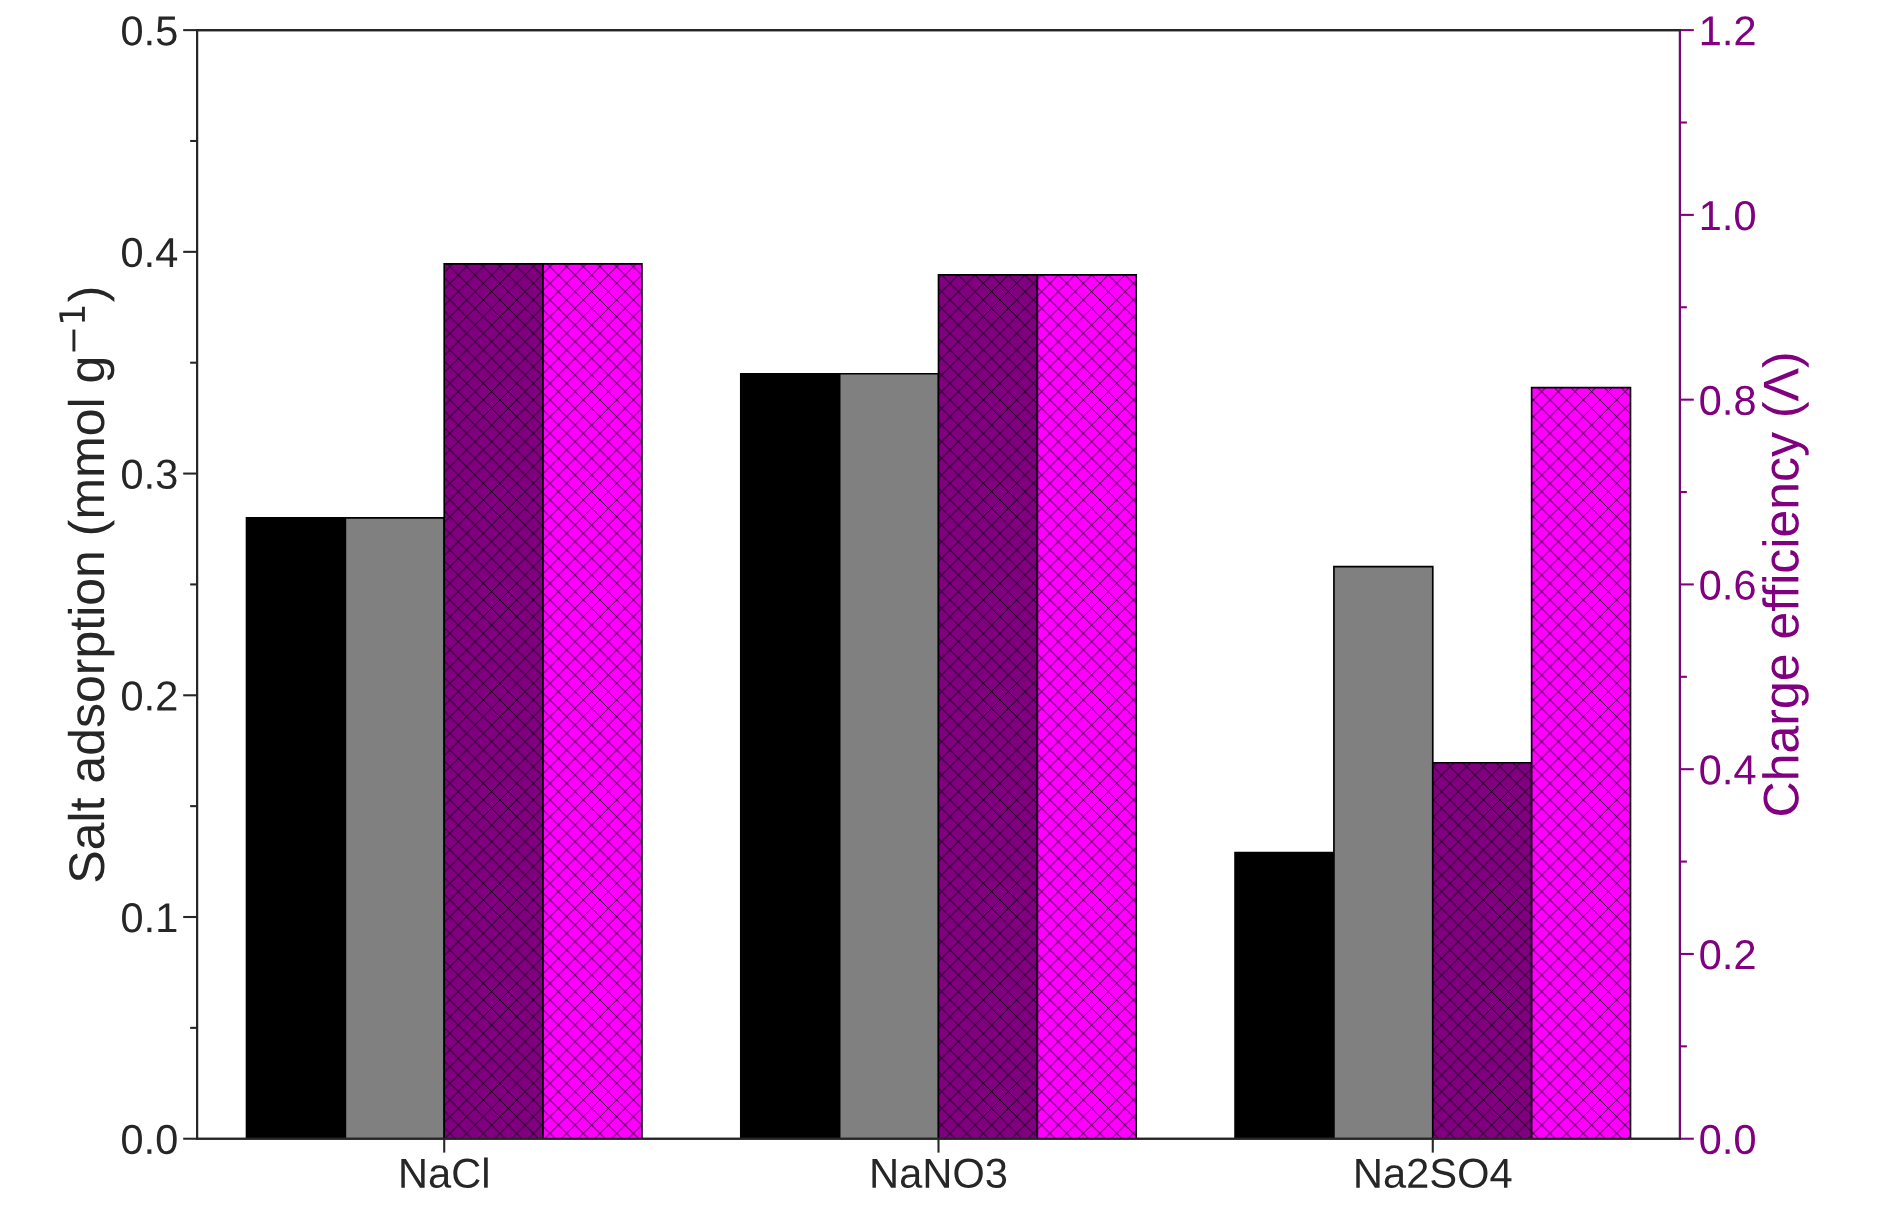  Describe the element at coordinates (149, 474) in the screenshot. I see `y-tick-label: 0.3` at that location.